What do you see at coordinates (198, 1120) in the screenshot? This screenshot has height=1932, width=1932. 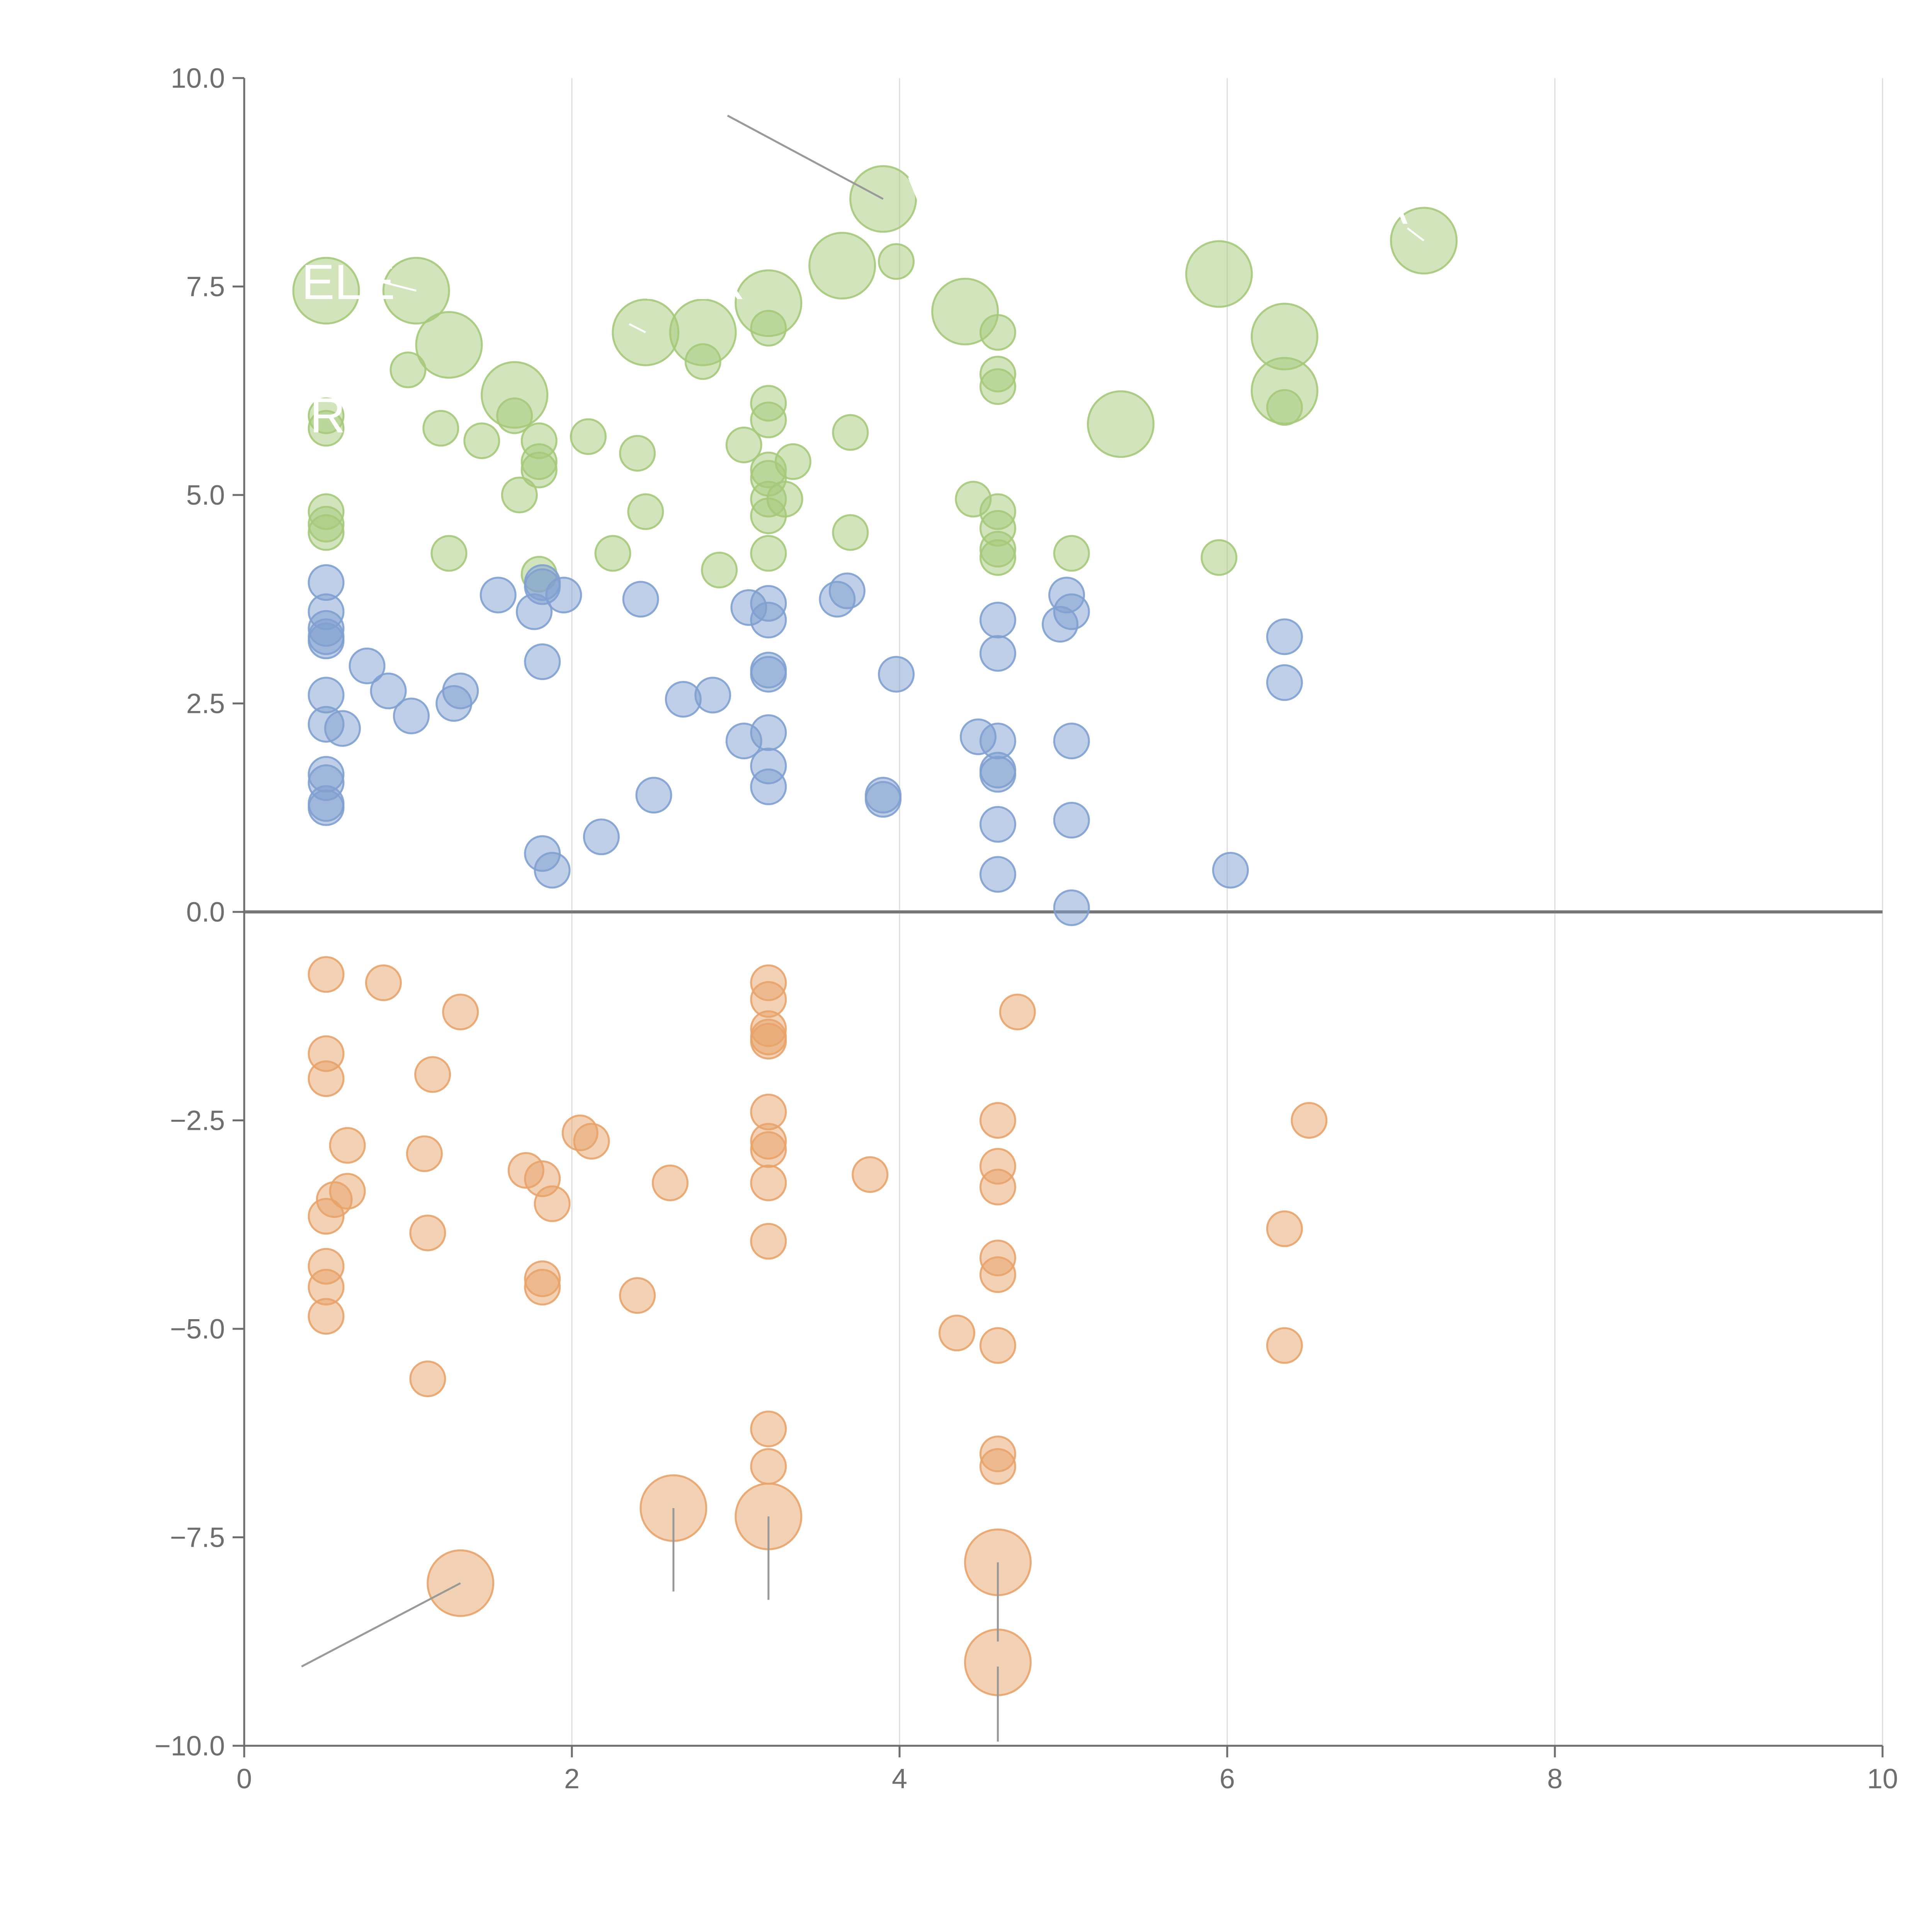 I see `y-tick-label-3: −2.5` at bounding box center [198, 1120].